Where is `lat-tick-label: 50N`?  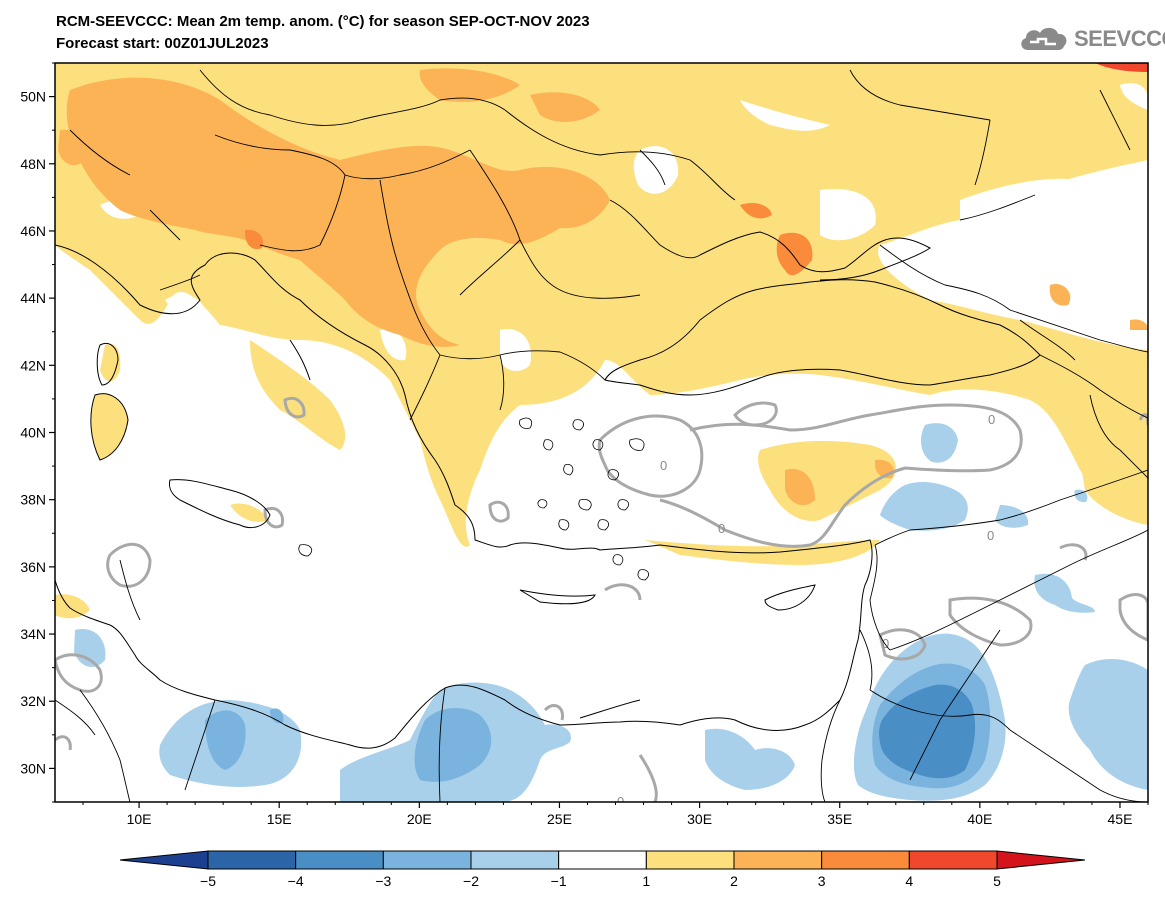 lat-tick-label: 50N is located at coordinates (33, 97).